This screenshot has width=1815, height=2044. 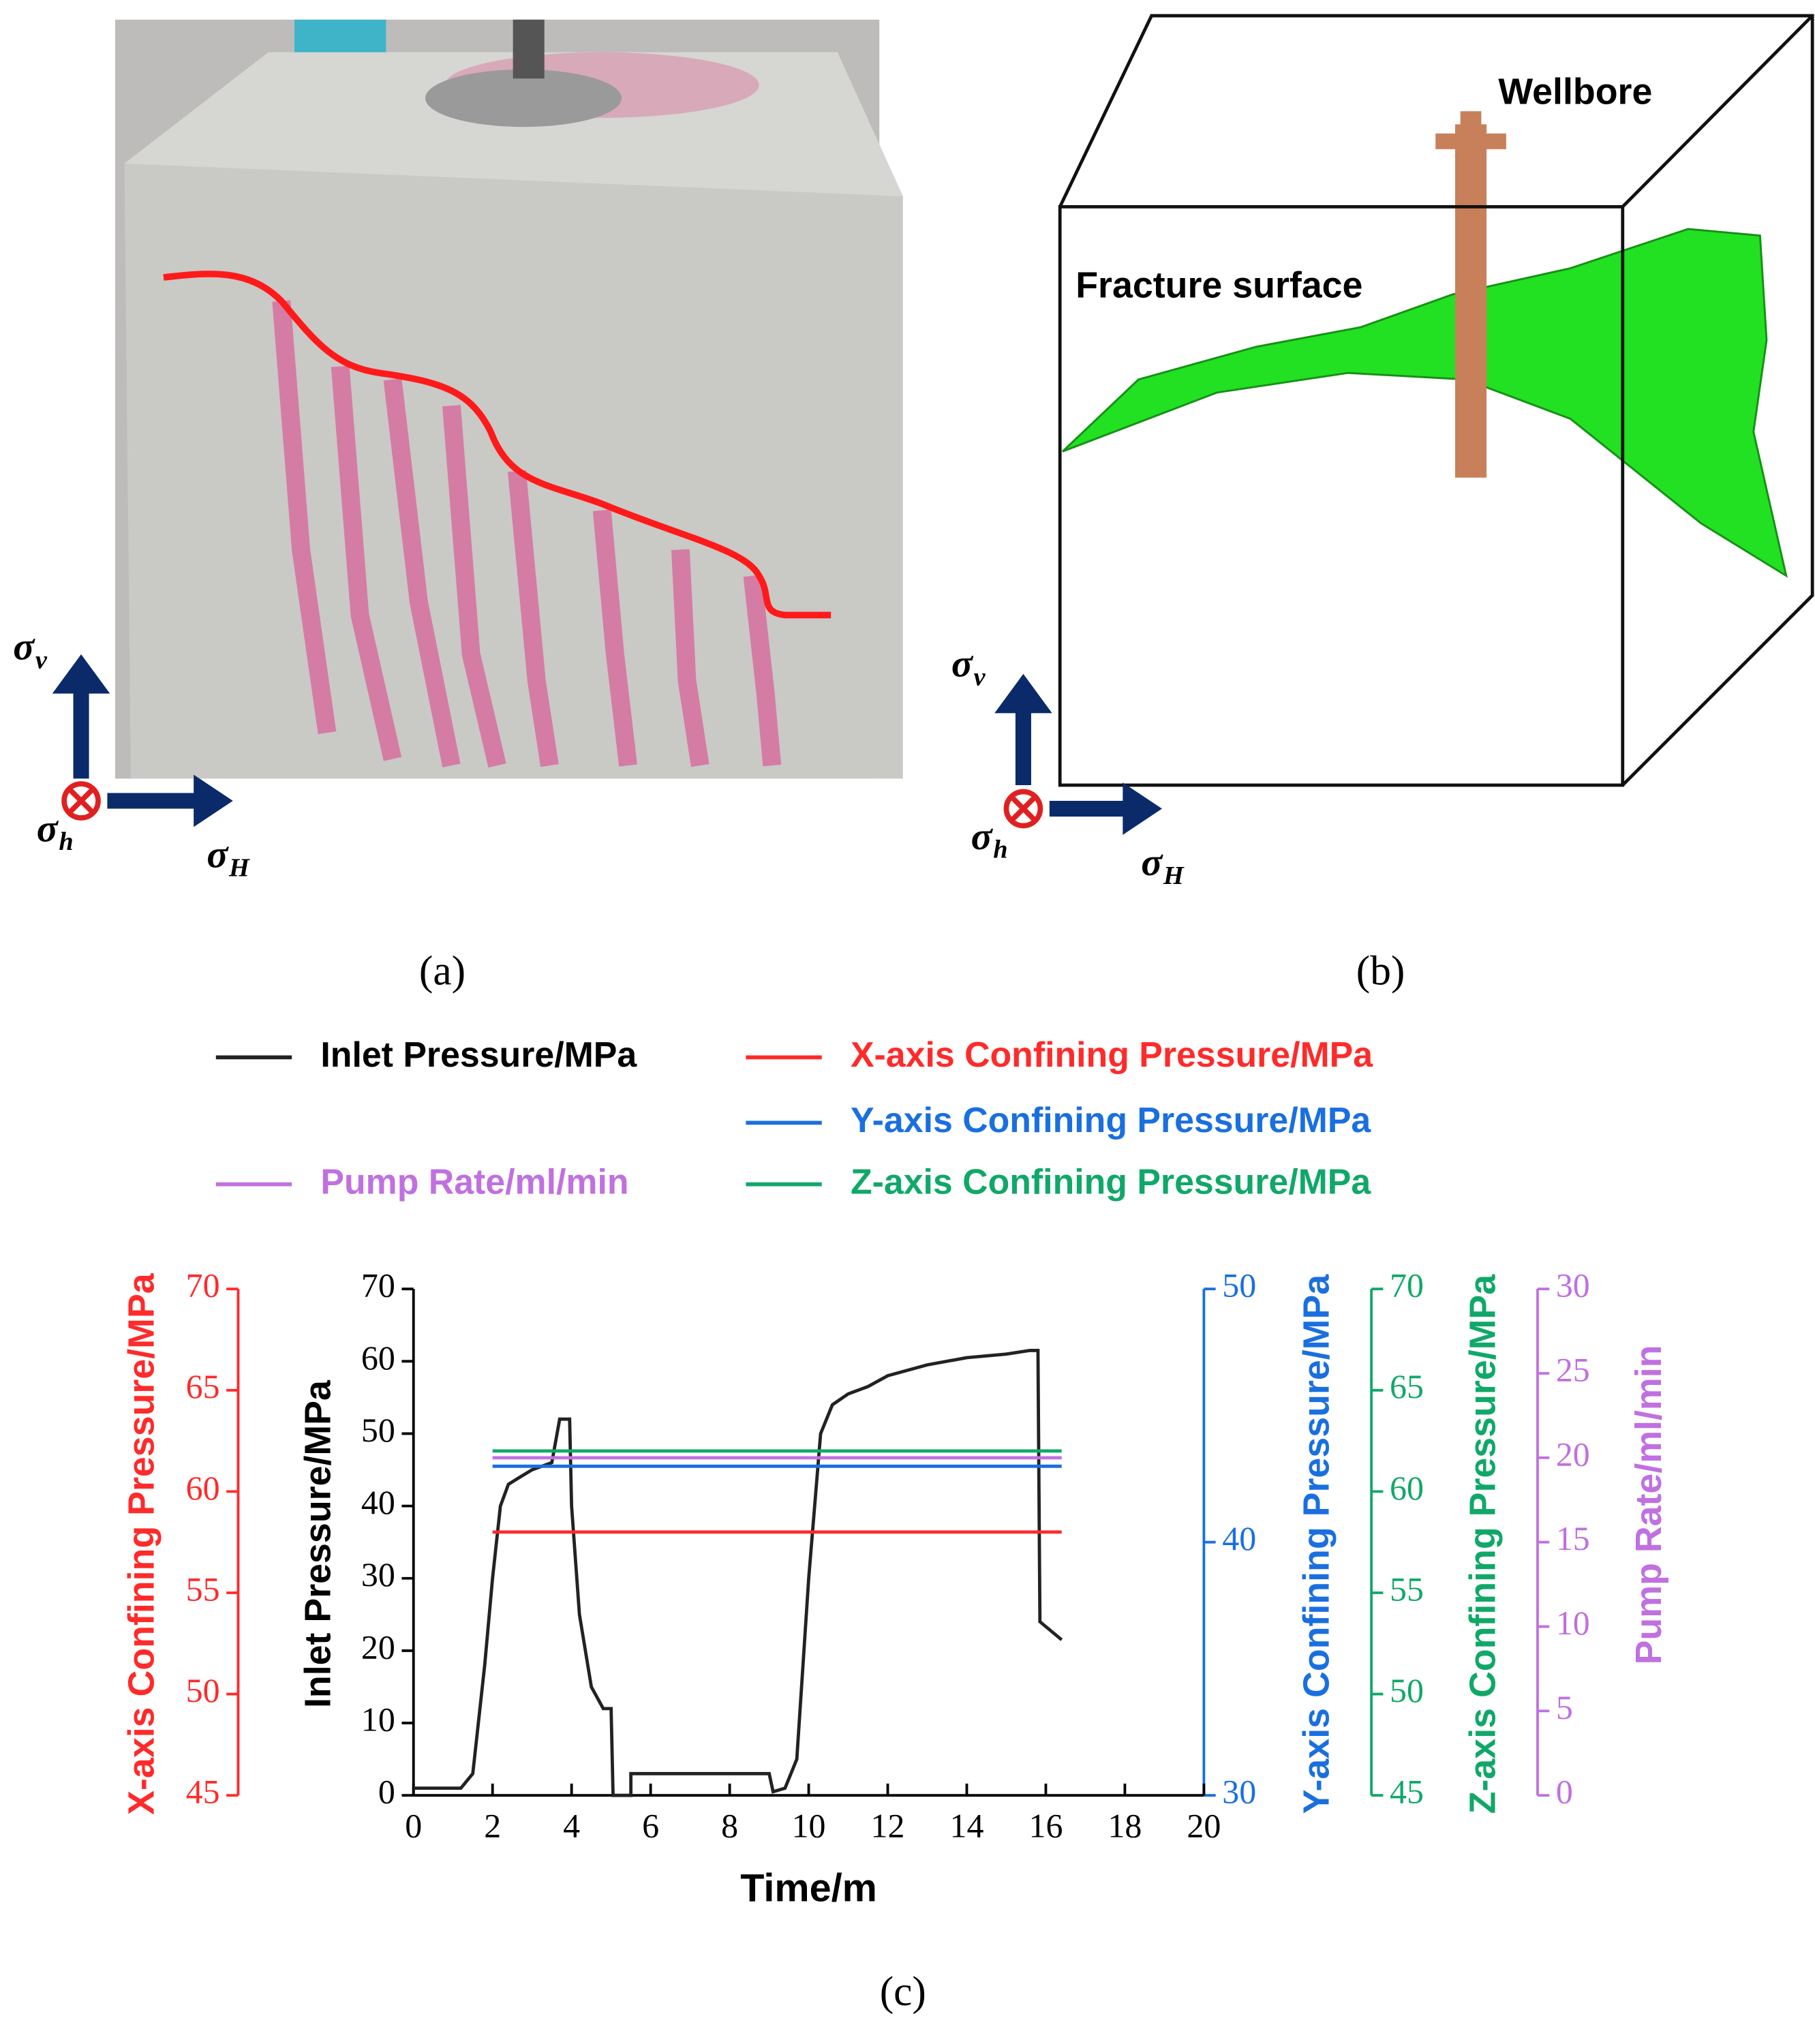 What do you see at coordinates (1045, 1826) in the screenshot?
I see `x-tick-label: 16` at bounding box center [1045, 1826].